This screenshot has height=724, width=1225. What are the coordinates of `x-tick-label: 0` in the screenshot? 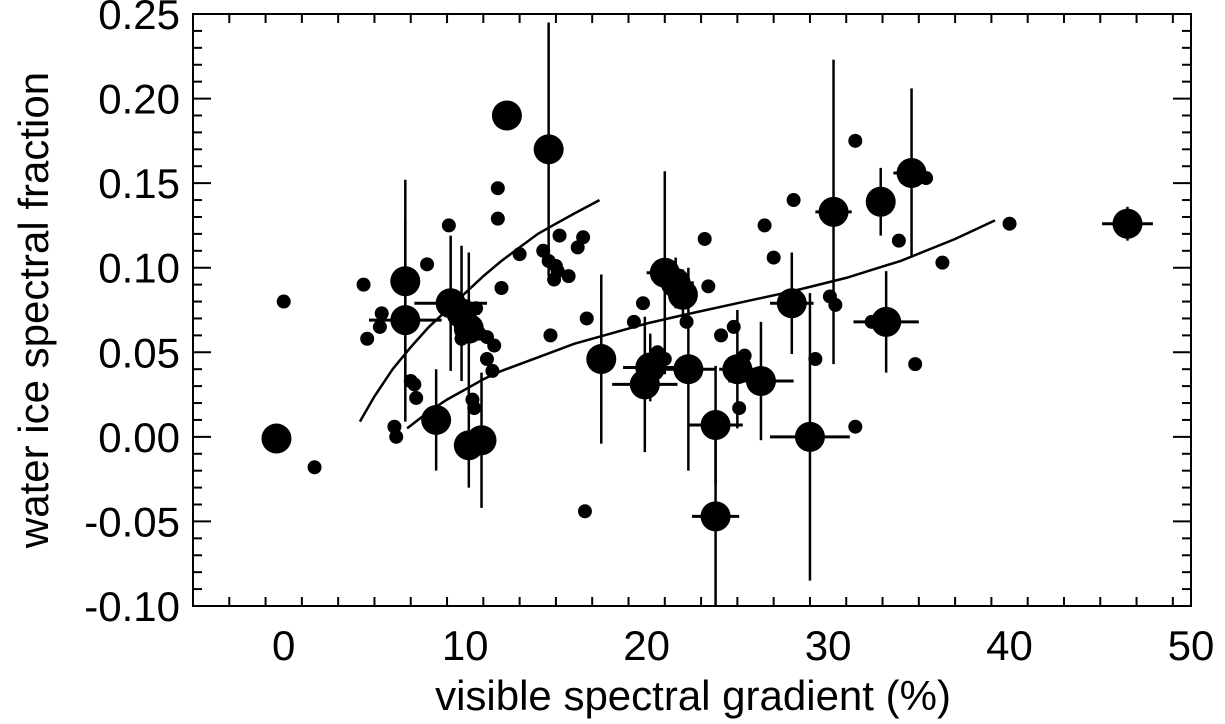 It's located at (283, 645).